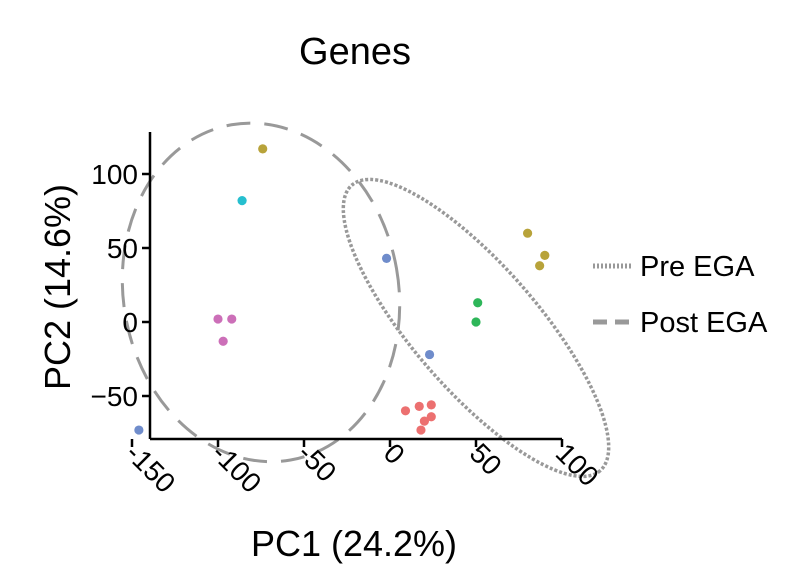 The image size is (796, 575). I want to click on legend-label-post-ega: Post EGA, so click(704, 323).